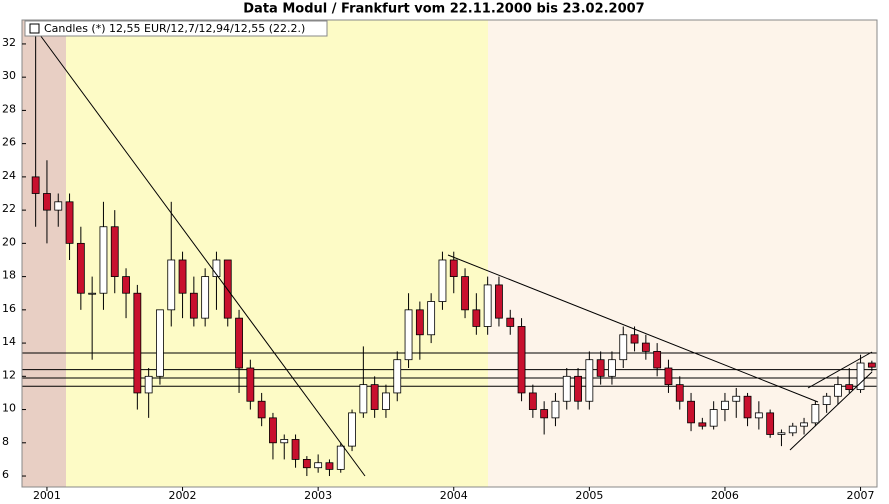 The image size is (889, 504). What do you see at coordinates (589, 495) in the screenshot?
I see `x-tick-label: 2005` at bounding box center [589, 495].